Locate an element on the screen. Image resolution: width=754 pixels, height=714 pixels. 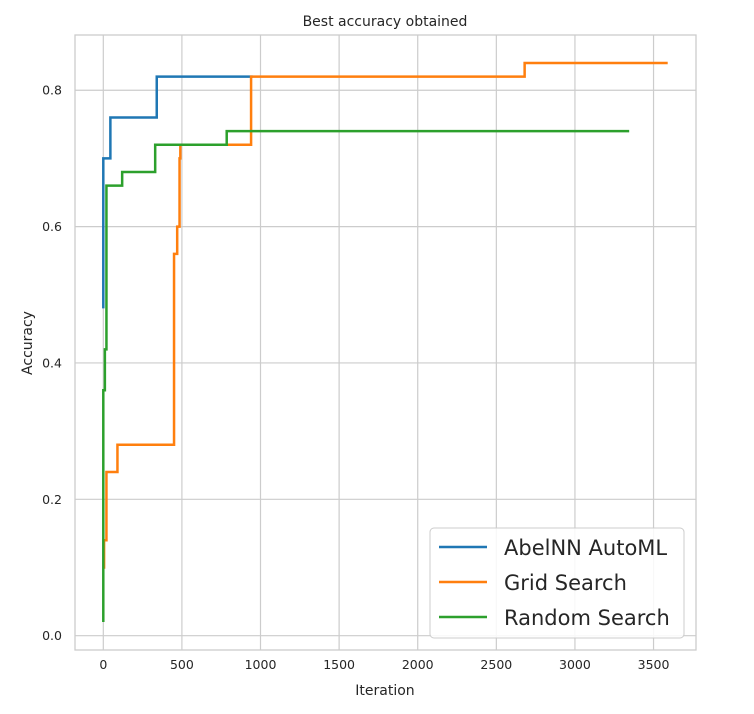
x-axis-label: Iteration is located at coordinates (384, 691).